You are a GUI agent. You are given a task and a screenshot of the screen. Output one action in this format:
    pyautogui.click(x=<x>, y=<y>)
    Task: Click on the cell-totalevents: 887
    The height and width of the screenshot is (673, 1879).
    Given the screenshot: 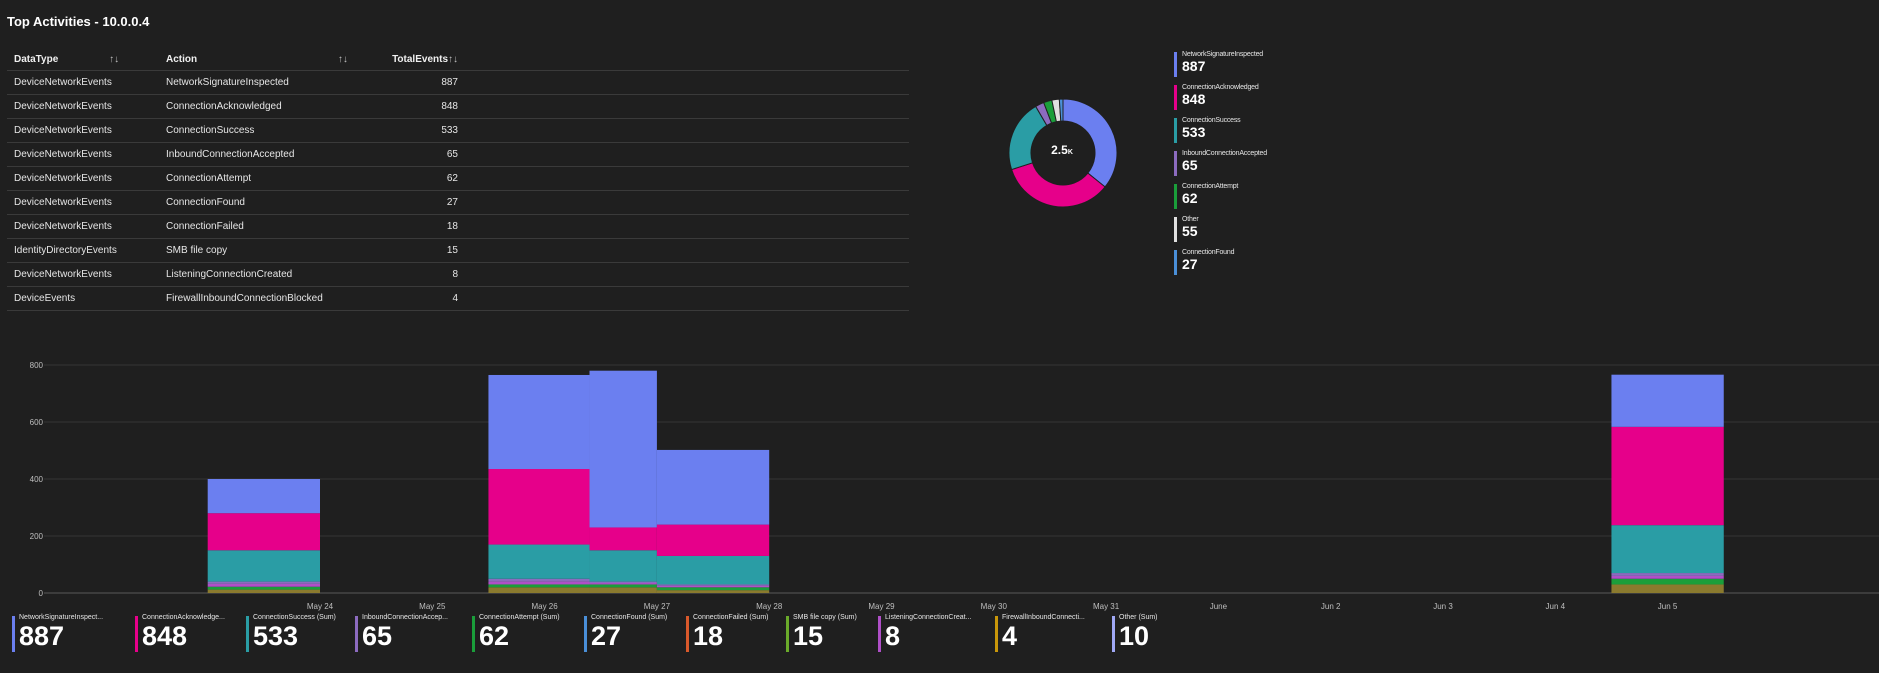 What is the action you would take?
    pyautogui.click(x=418, y=82)
    